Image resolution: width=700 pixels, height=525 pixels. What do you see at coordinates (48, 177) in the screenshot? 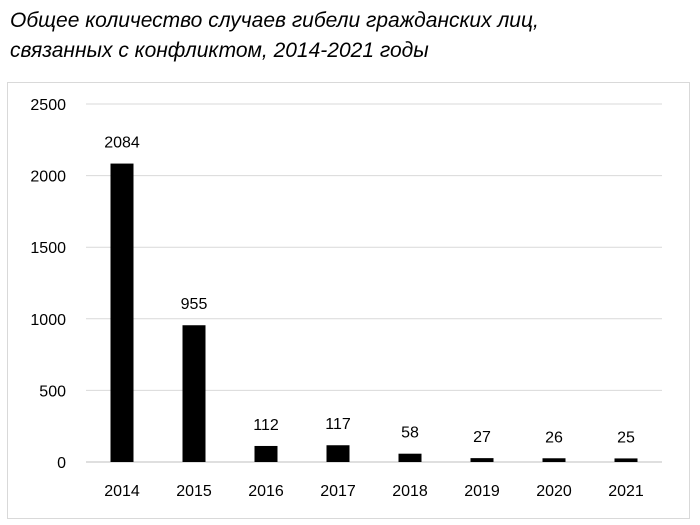
I see `y-tick-label-2000: 2000` at bounding box center [48, 177].